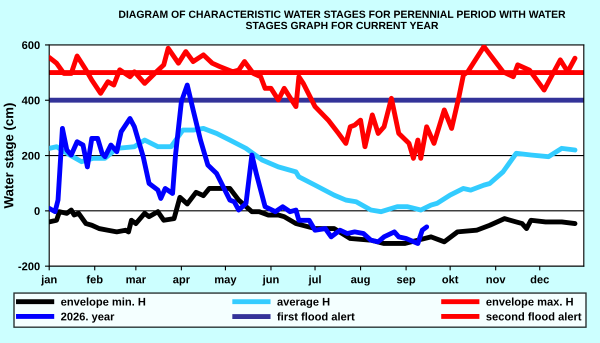 Image resolution: width=600 pixels, height=343 pixels. I want to click on x-tick-label: jan, so click(49, 280).